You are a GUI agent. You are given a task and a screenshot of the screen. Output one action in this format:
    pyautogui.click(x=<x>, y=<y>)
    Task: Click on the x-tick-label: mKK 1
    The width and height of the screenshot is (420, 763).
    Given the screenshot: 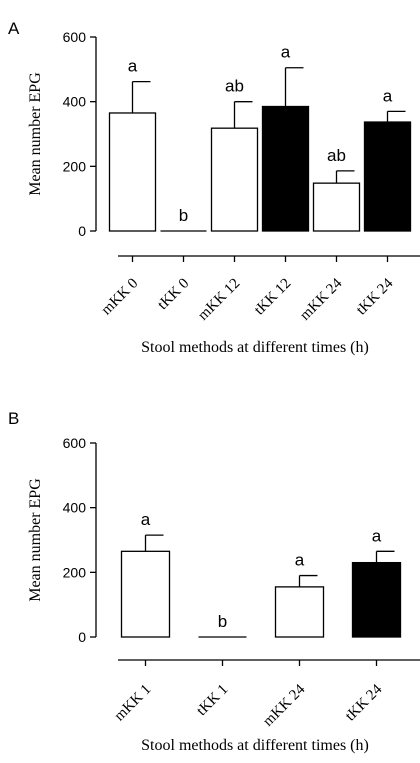 What is the action you would take?
    pyautogui.click(x=132, y=703)
    